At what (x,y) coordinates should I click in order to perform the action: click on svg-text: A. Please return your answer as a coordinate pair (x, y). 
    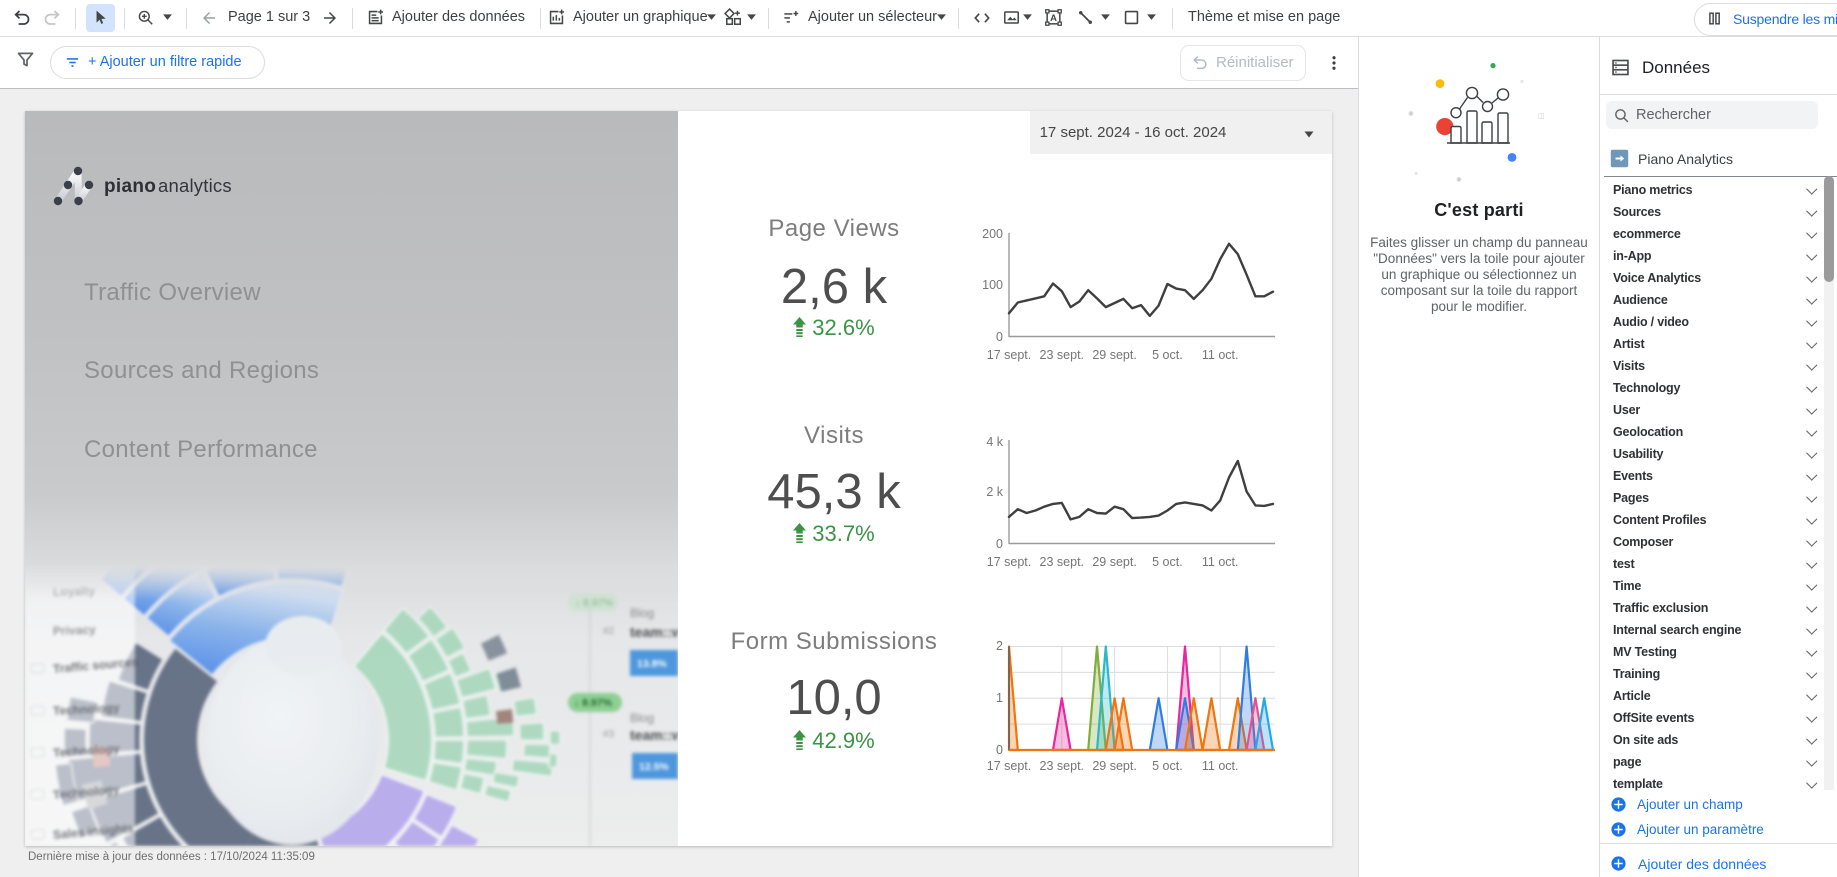
    Looking at the image, I should click on (1053, 18).